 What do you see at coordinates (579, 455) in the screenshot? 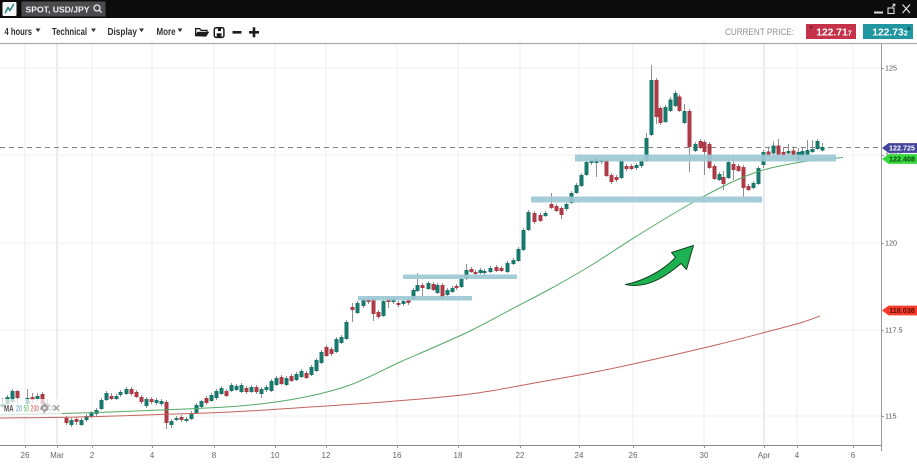
I see `svg-text: 24` at bounding box center [579, 455].